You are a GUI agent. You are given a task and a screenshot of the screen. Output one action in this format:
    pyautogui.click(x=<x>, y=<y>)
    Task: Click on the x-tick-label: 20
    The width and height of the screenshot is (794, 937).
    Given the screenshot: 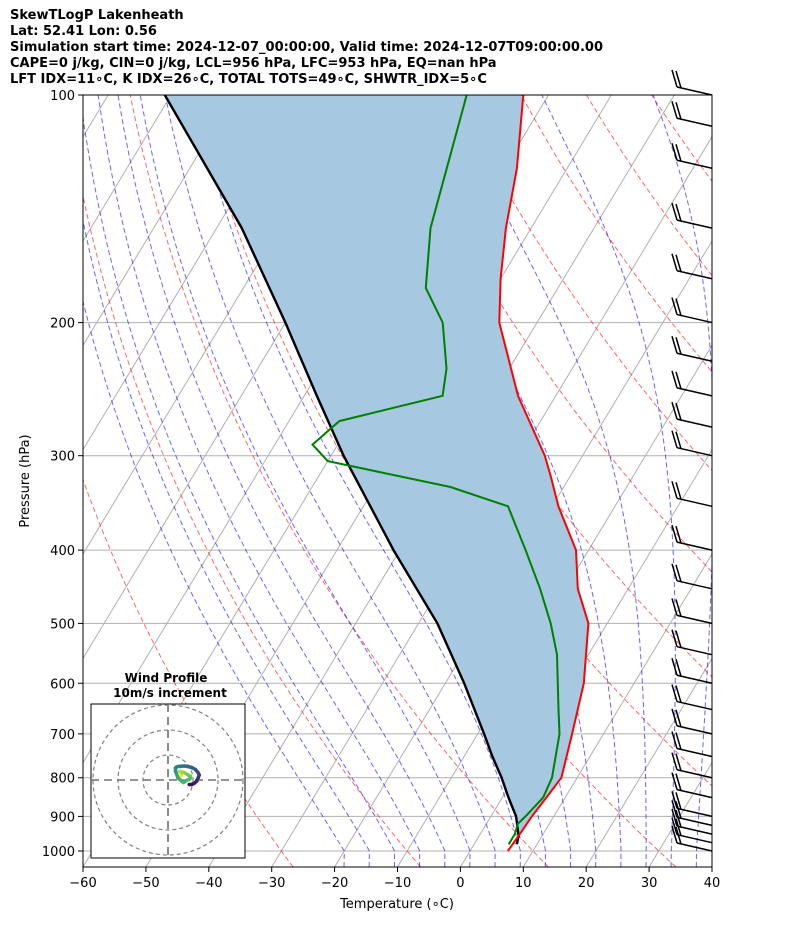 What is the action you would take?
    pyautogui.click(x=586, y=883)
    